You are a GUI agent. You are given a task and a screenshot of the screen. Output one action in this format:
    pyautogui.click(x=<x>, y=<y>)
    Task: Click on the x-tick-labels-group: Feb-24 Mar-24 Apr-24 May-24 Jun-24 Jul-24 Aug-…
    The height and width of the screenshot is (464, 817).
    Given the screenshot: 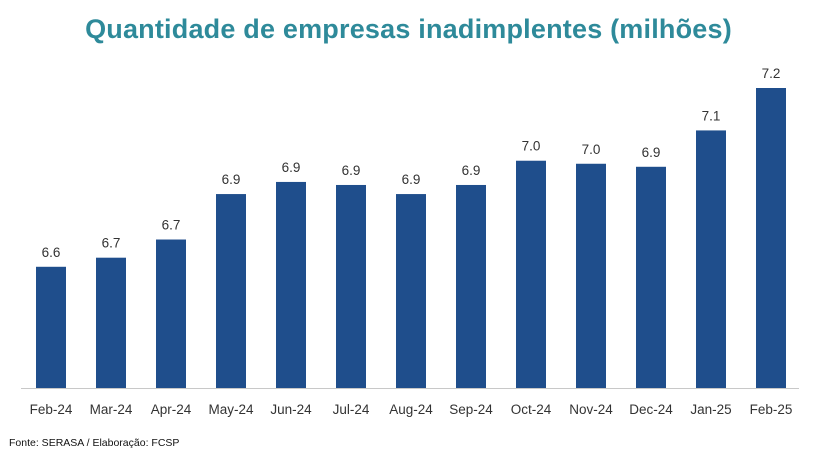 What is the action you would take?
    pyautogui.click(x=411, y=409)
    